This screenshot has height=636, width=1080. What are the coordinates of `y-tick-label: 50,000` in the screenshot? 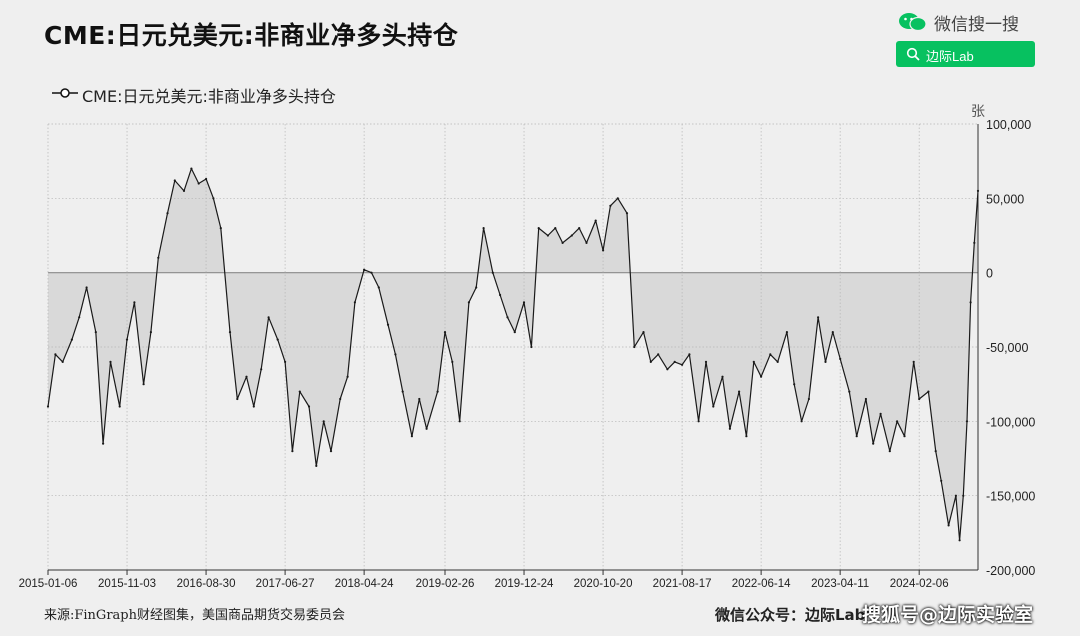 It's located at (1005, 199).